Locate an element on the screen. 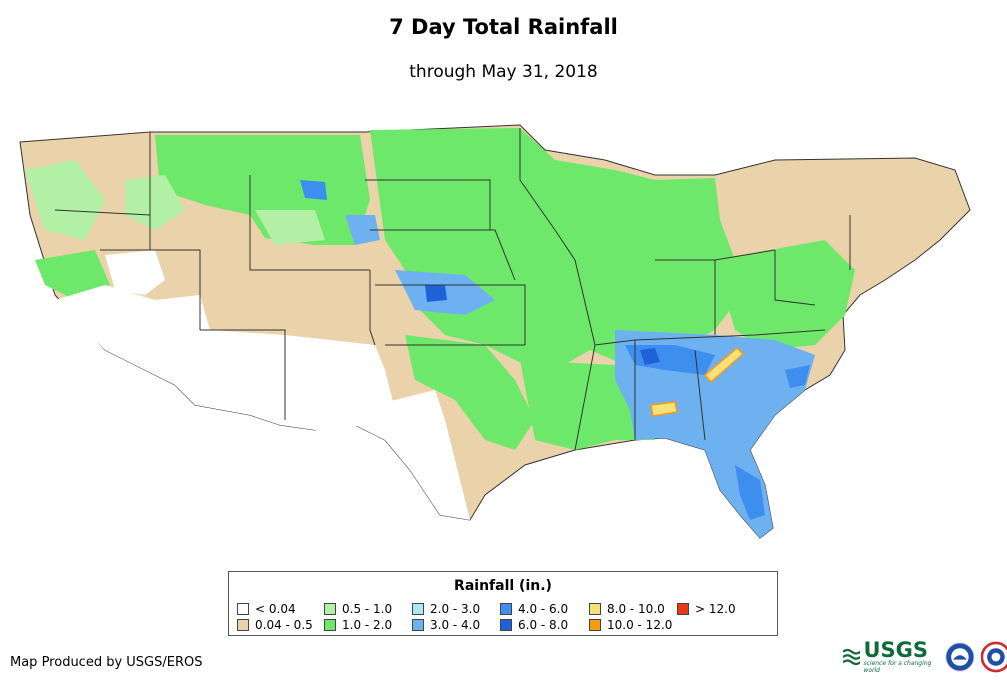  legend-item: > 12.0 is located at coordinates (706, 609).